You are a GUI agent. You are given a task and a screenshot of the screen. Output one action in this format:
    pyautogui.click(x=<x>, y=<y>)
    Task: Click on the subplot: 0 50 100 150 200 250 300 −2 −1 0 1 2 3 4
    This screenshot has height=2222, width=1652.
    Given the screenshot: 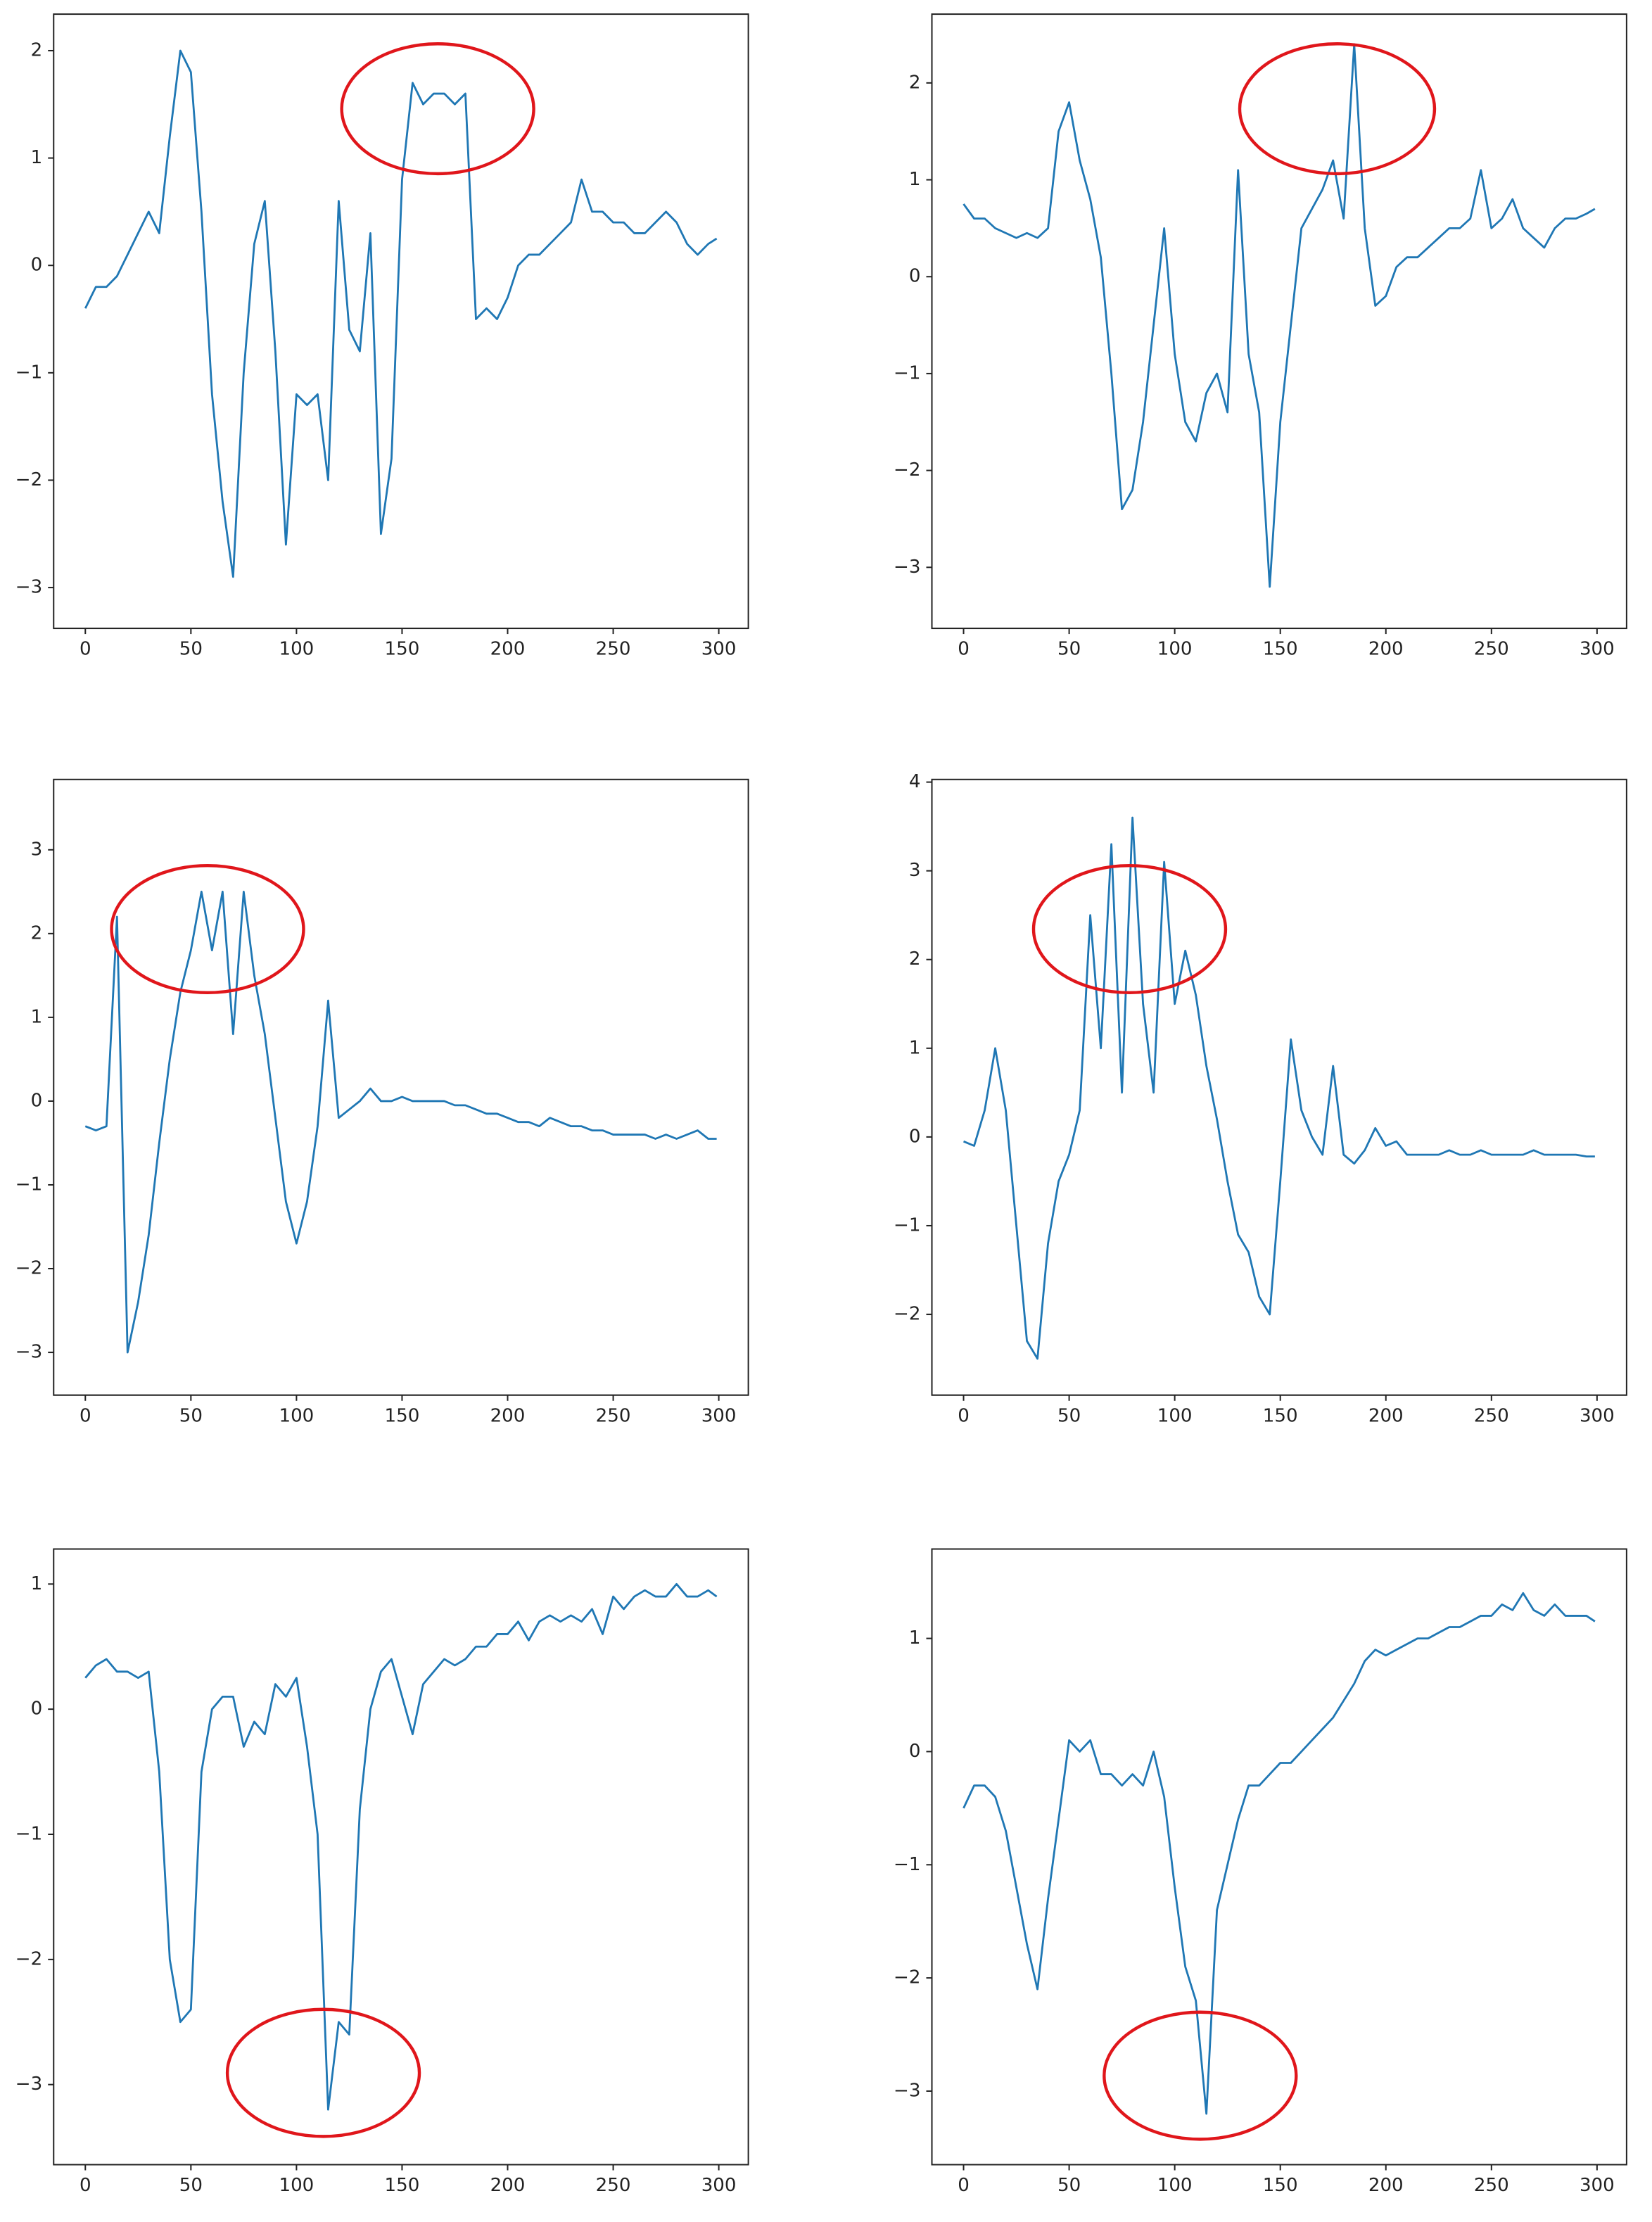 What is the action you would take?
    pyautogui.click(x=1260, y=1098)
    